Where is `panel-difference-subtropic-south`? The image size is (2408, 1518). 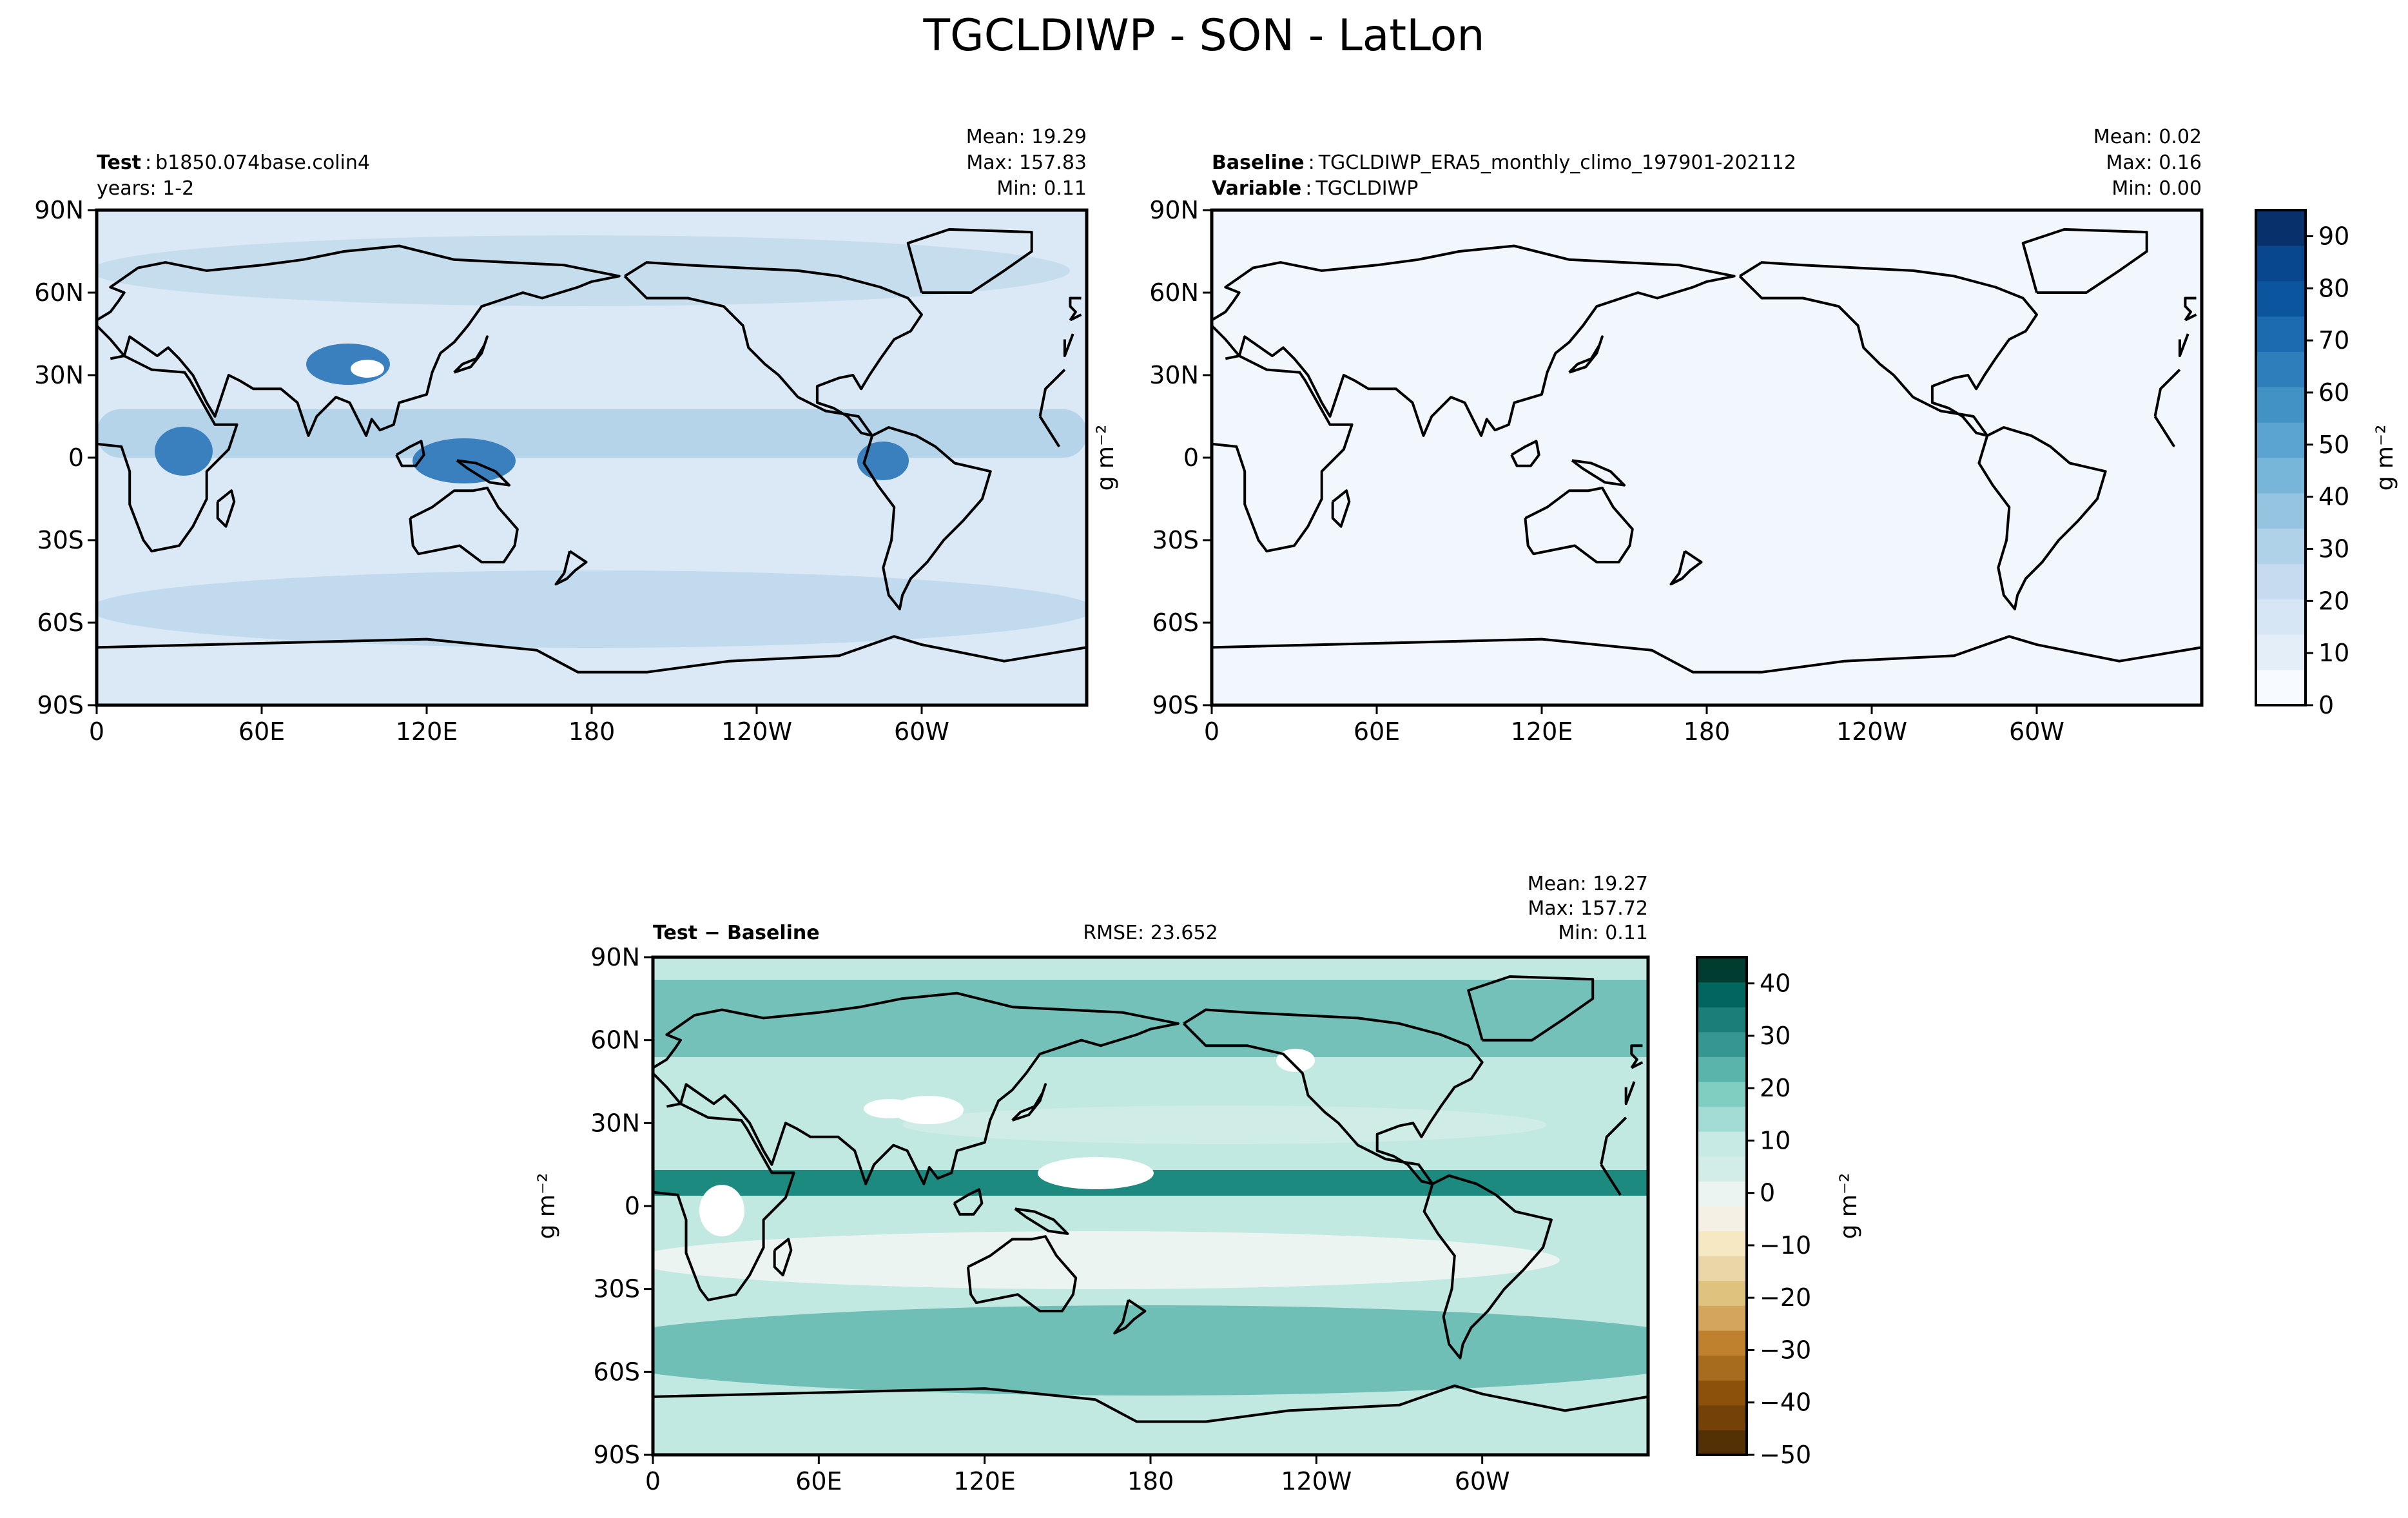
panel-difference-subtropic-south is located at coordinates (1106, 1260).